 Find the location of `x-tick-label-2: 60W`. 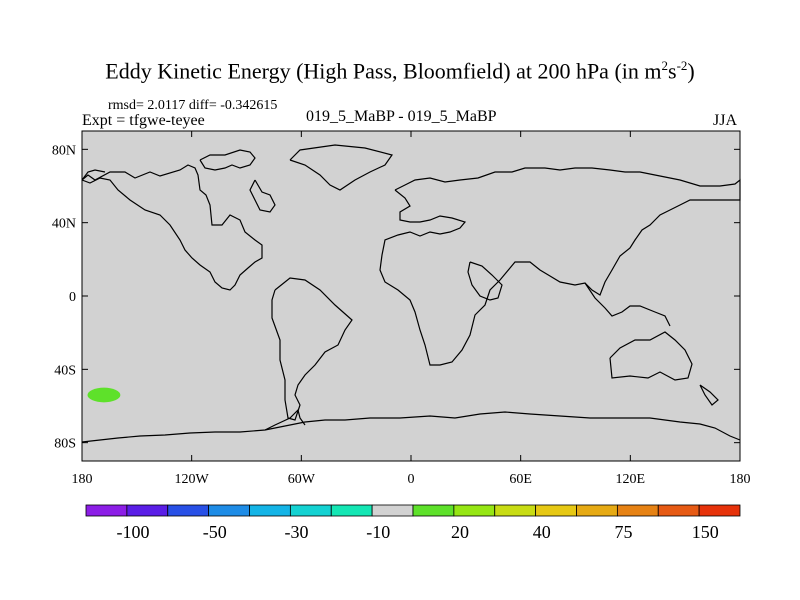

x-tick-label-2: 60W is located at coordinates (302, 479).